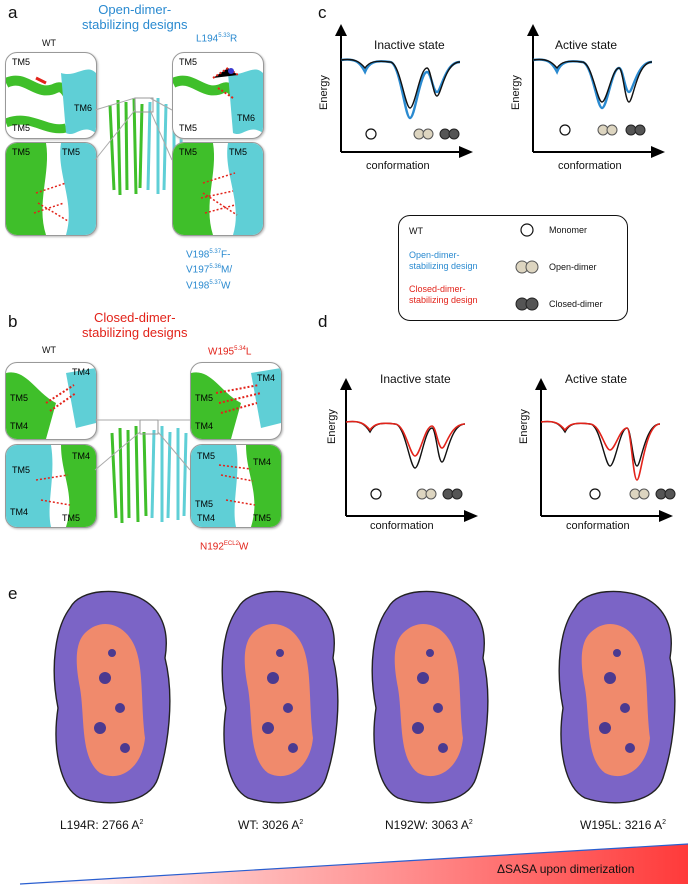 Image resolution: width=700 pixels, height=886 pixels. I want to click on panel-a-mutation-top: L1945.33R, so click(217, 39).